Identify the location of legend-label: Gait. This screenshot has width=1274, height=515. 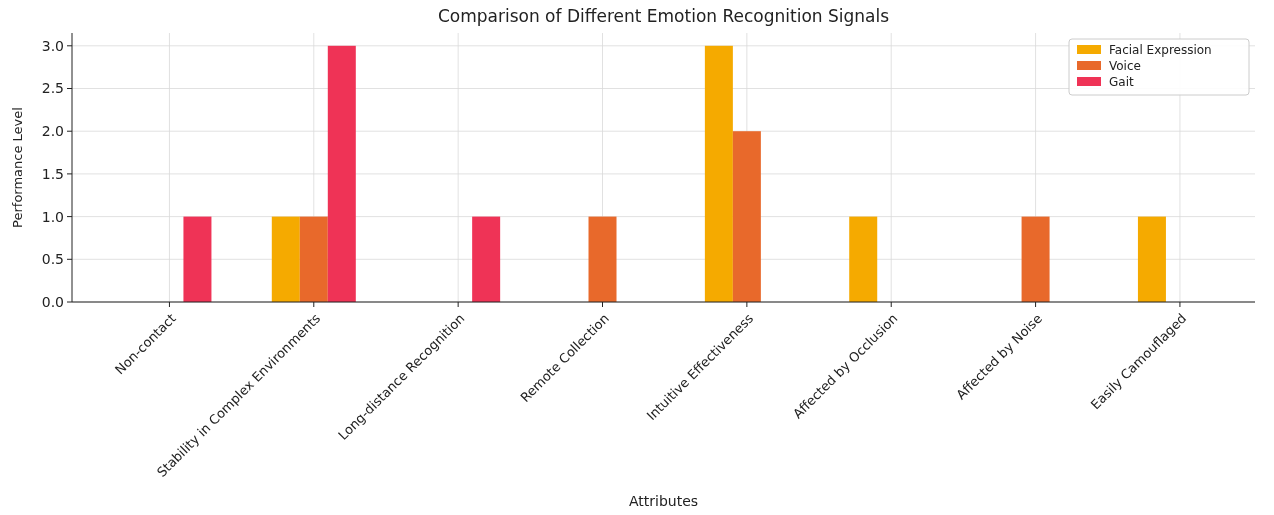
(1121, 82).